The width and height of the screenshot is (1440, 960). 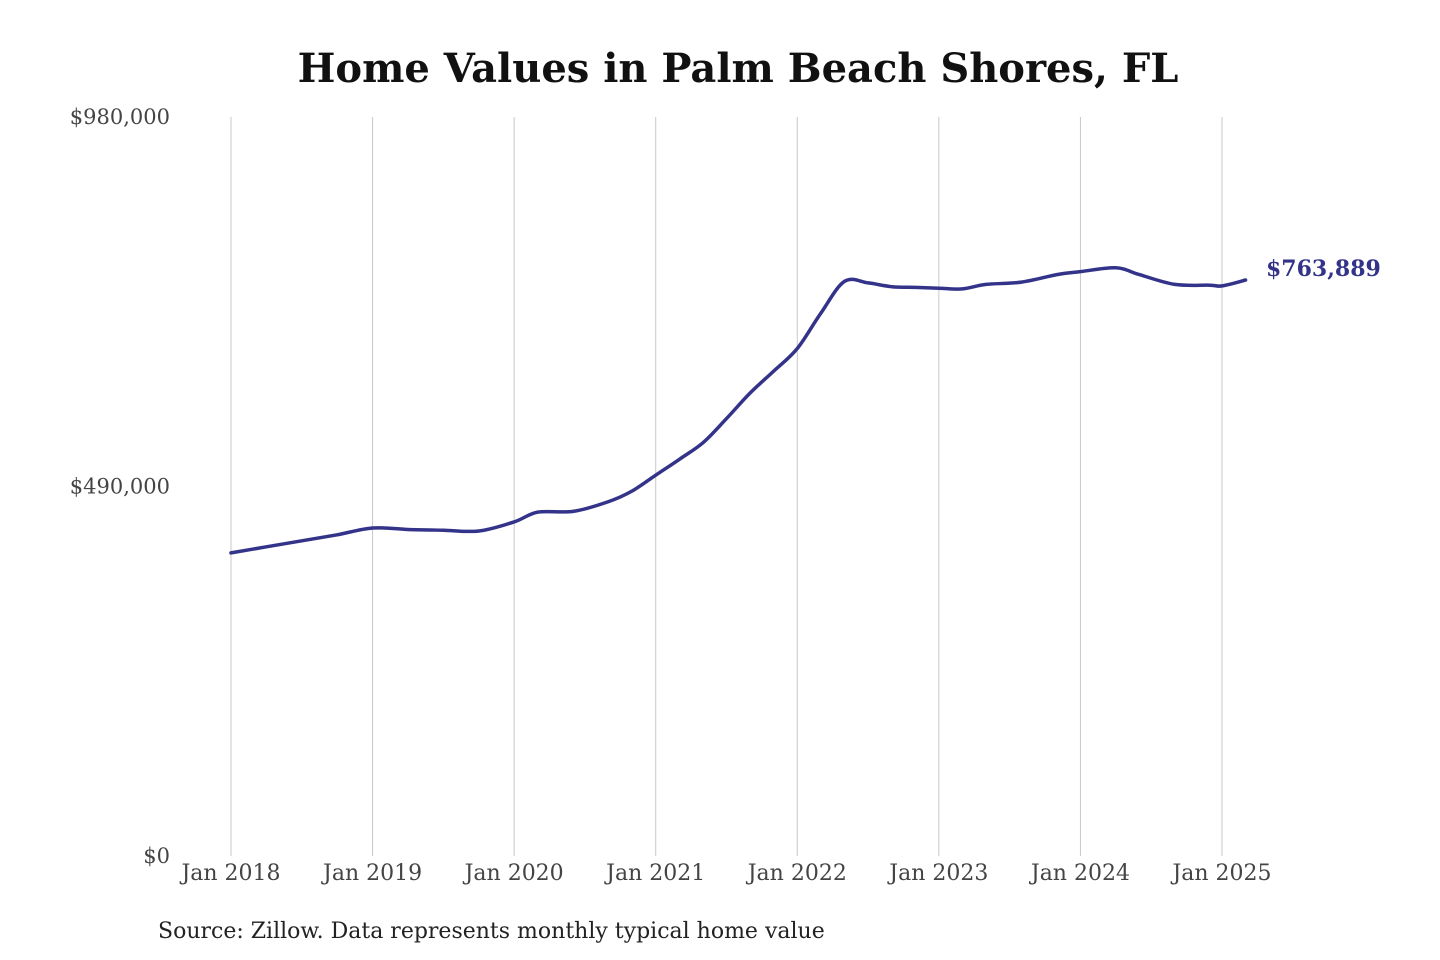 What do you see at coordinates (1079, 873) in the screenshot?
I see `x-tick-label: Jan 2024` at bounding box center [1079, 873].